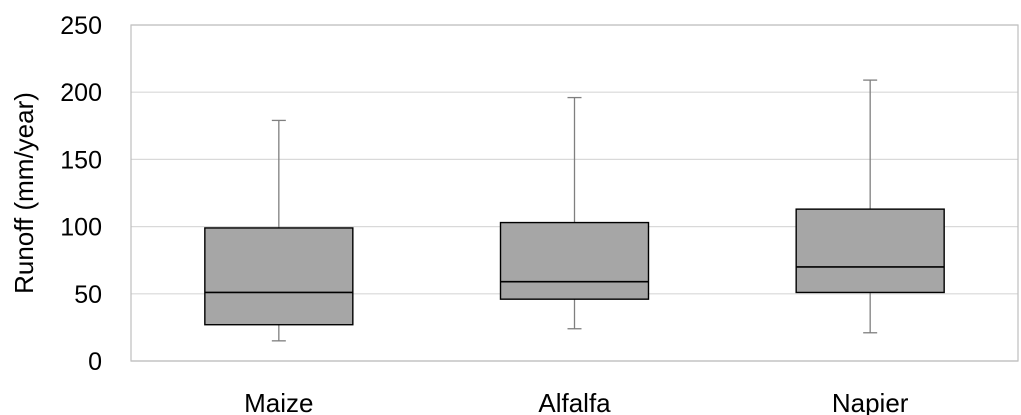 The width and height of the screenshot is (1021, 415). Describe the element at coordinates (24, 193) in the screenshot. I see `y-axis-title: Runoff (mm/year)` at that location.